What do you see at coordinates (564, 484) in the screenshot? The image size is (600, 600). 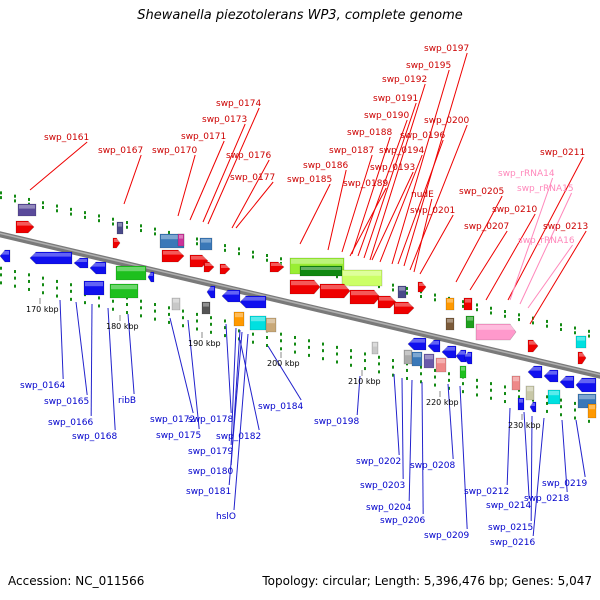 I see `reverse-gene-label: swp_0219` at bounding box center [564, 484].